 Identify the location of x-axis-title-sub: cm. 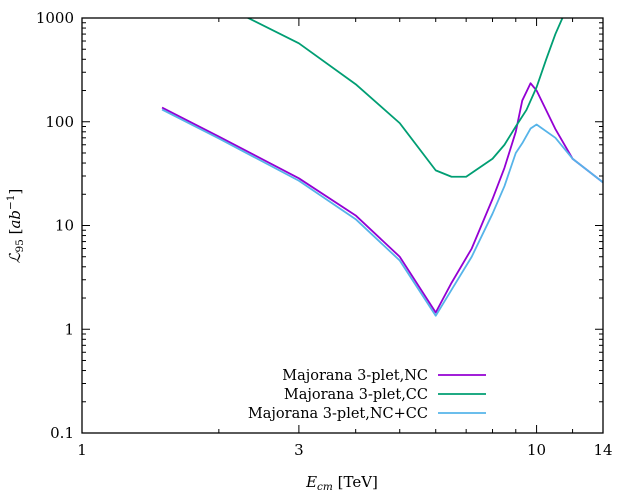
(325, 487).